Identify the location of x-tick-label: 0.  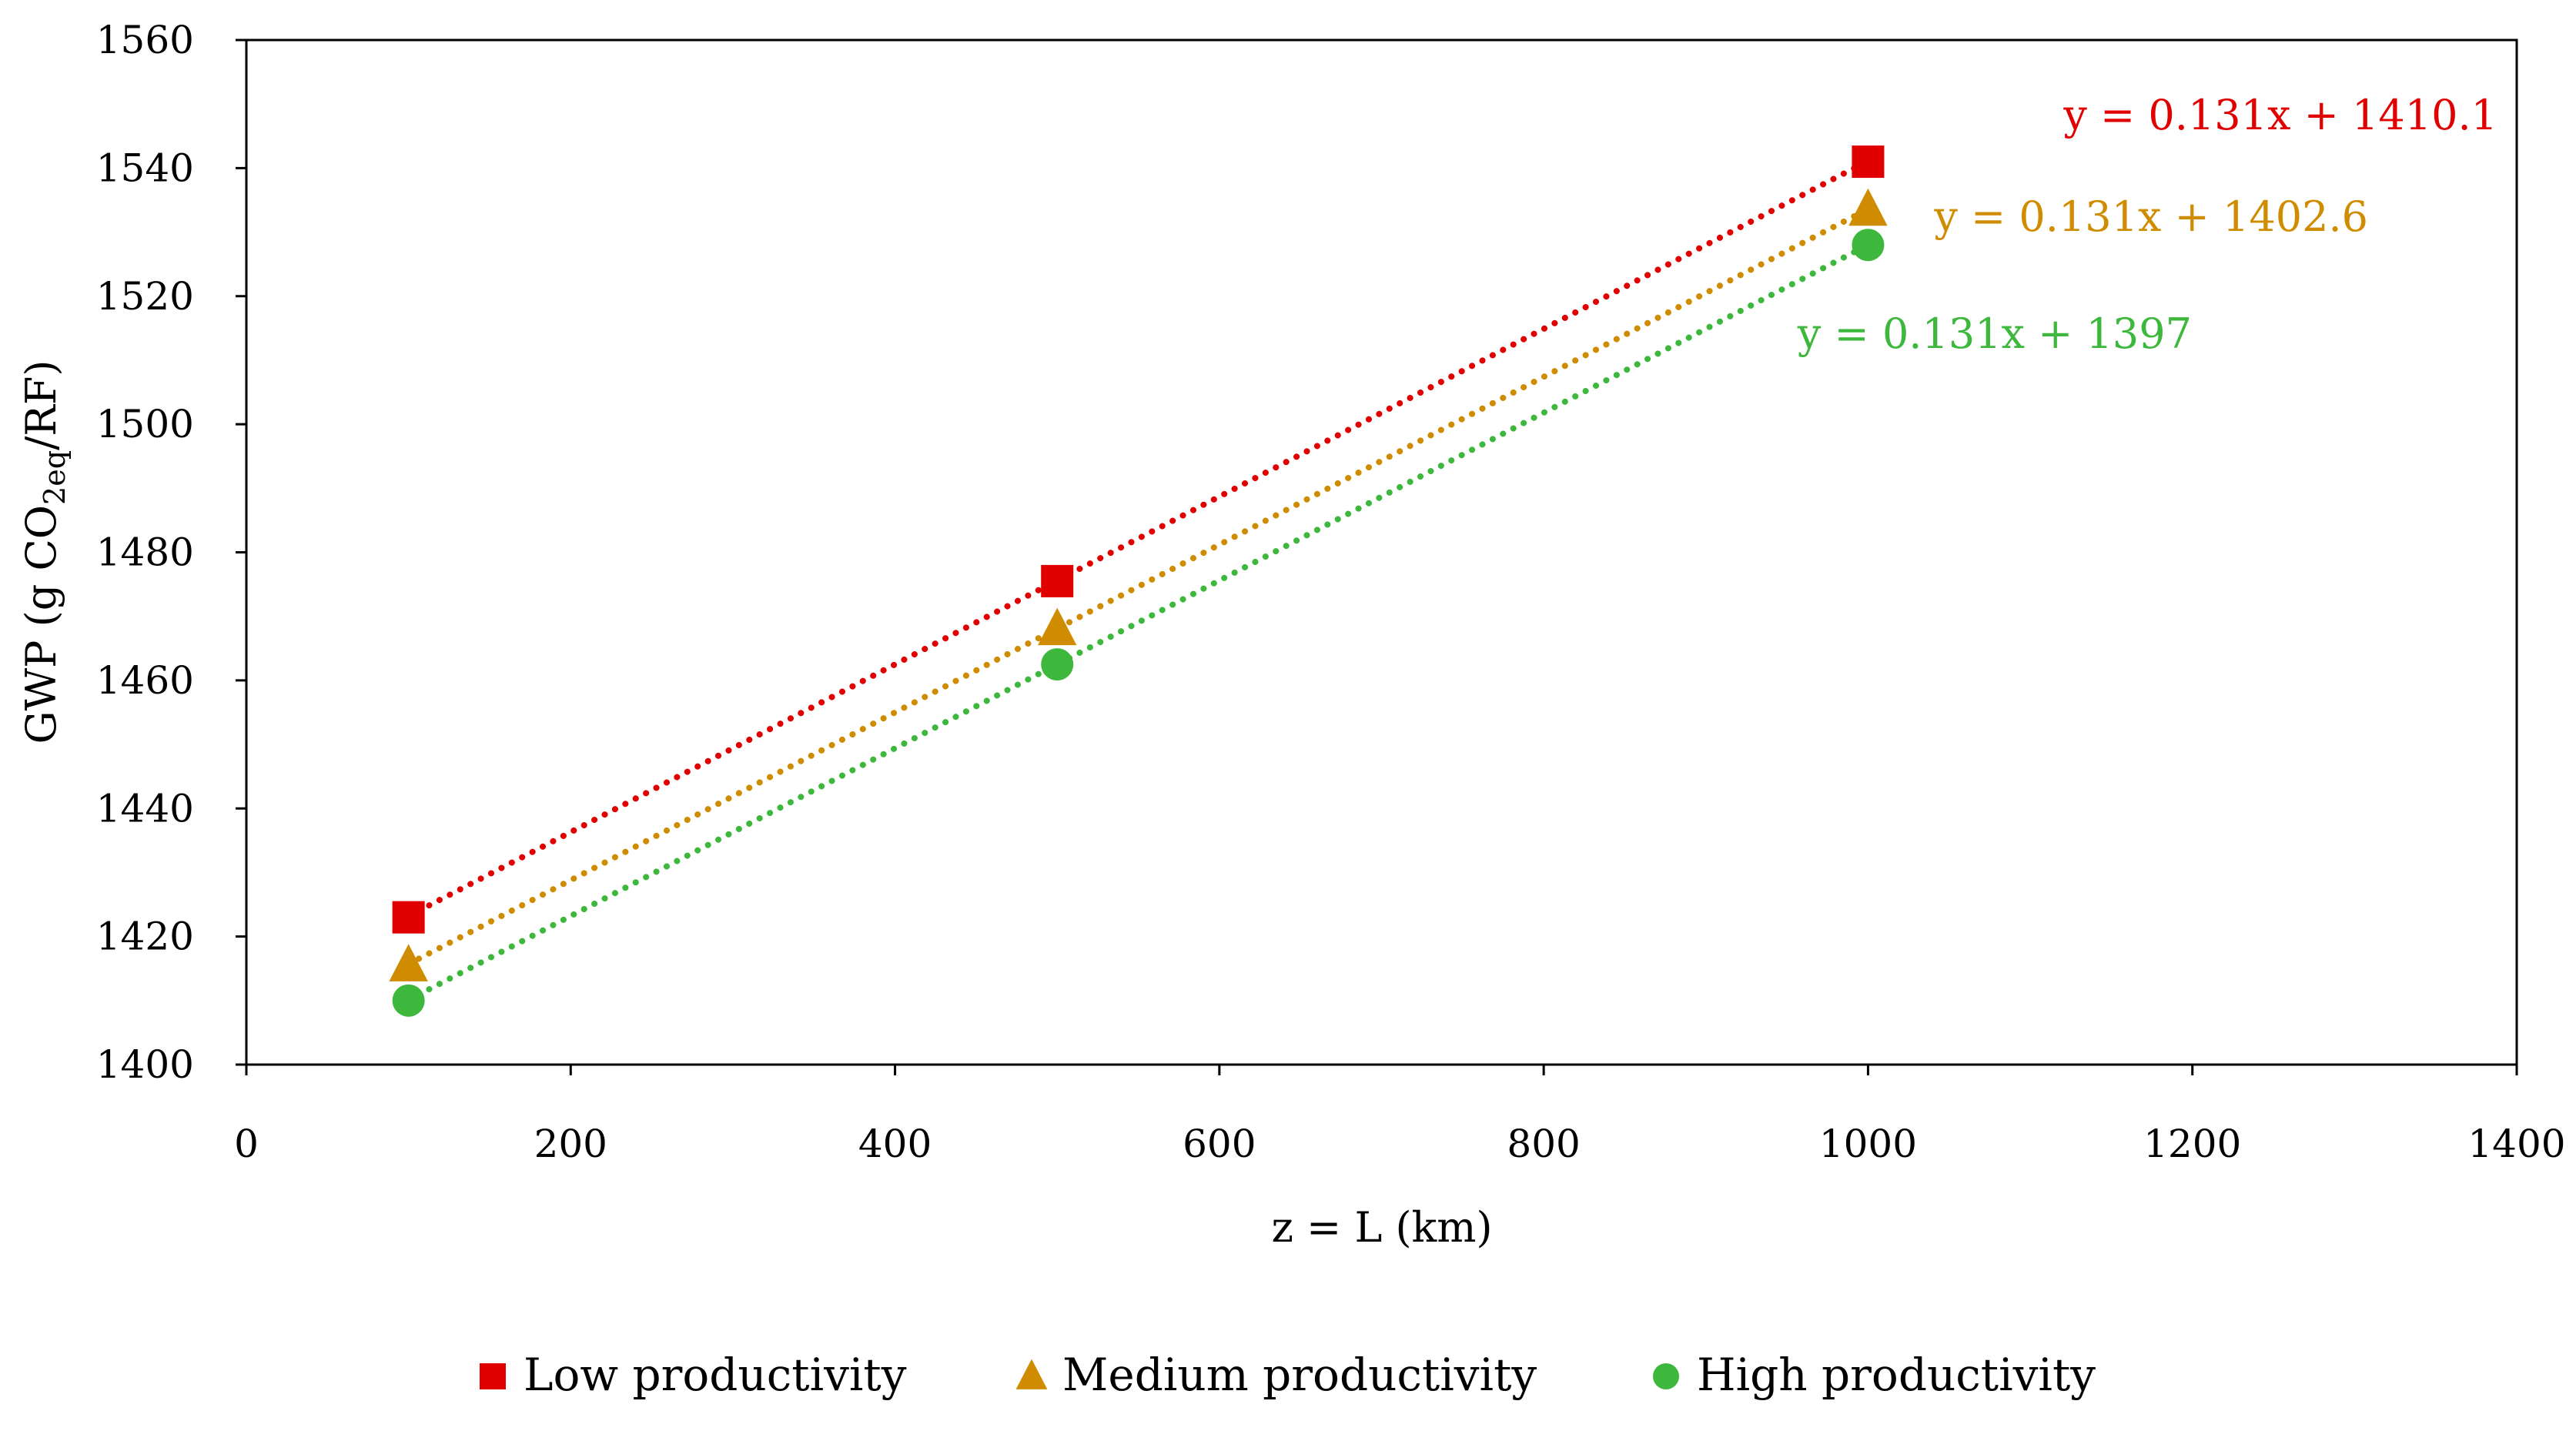
(246, 1144).